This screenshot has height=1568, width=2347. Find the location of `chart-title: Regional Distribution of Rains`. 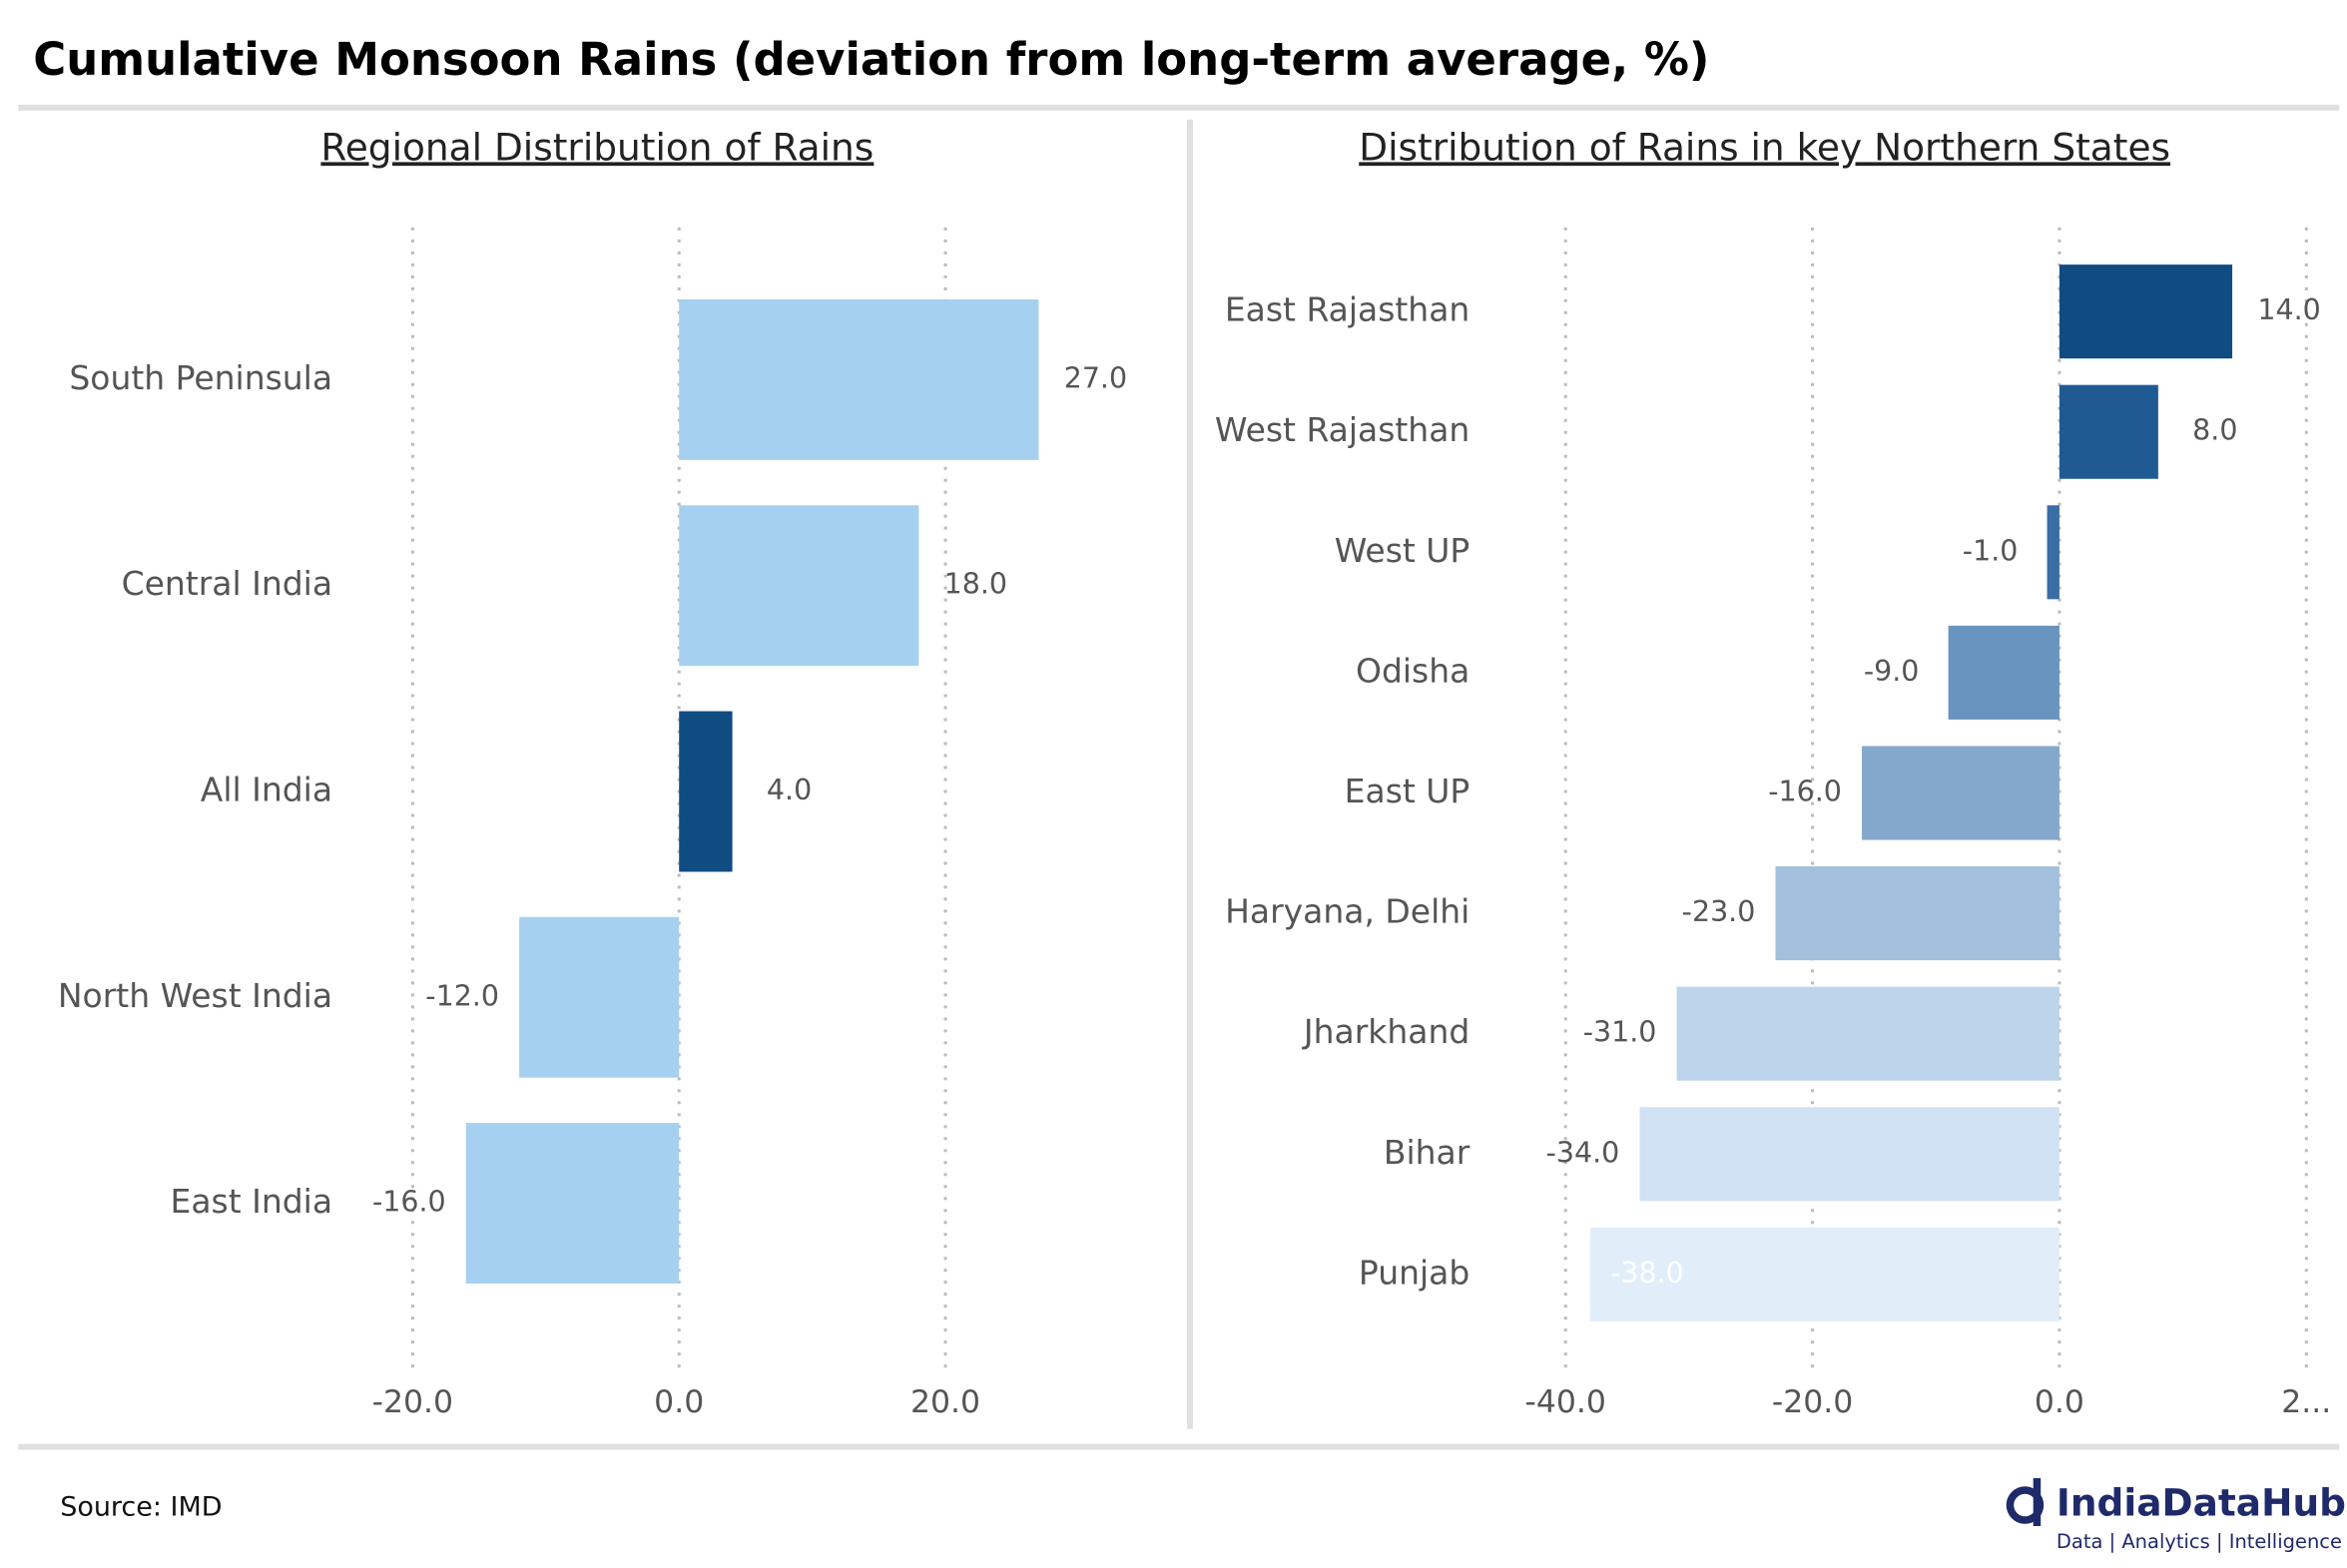

chart-title: Regional Distribution of Rains is located at coordinates (597, 147).